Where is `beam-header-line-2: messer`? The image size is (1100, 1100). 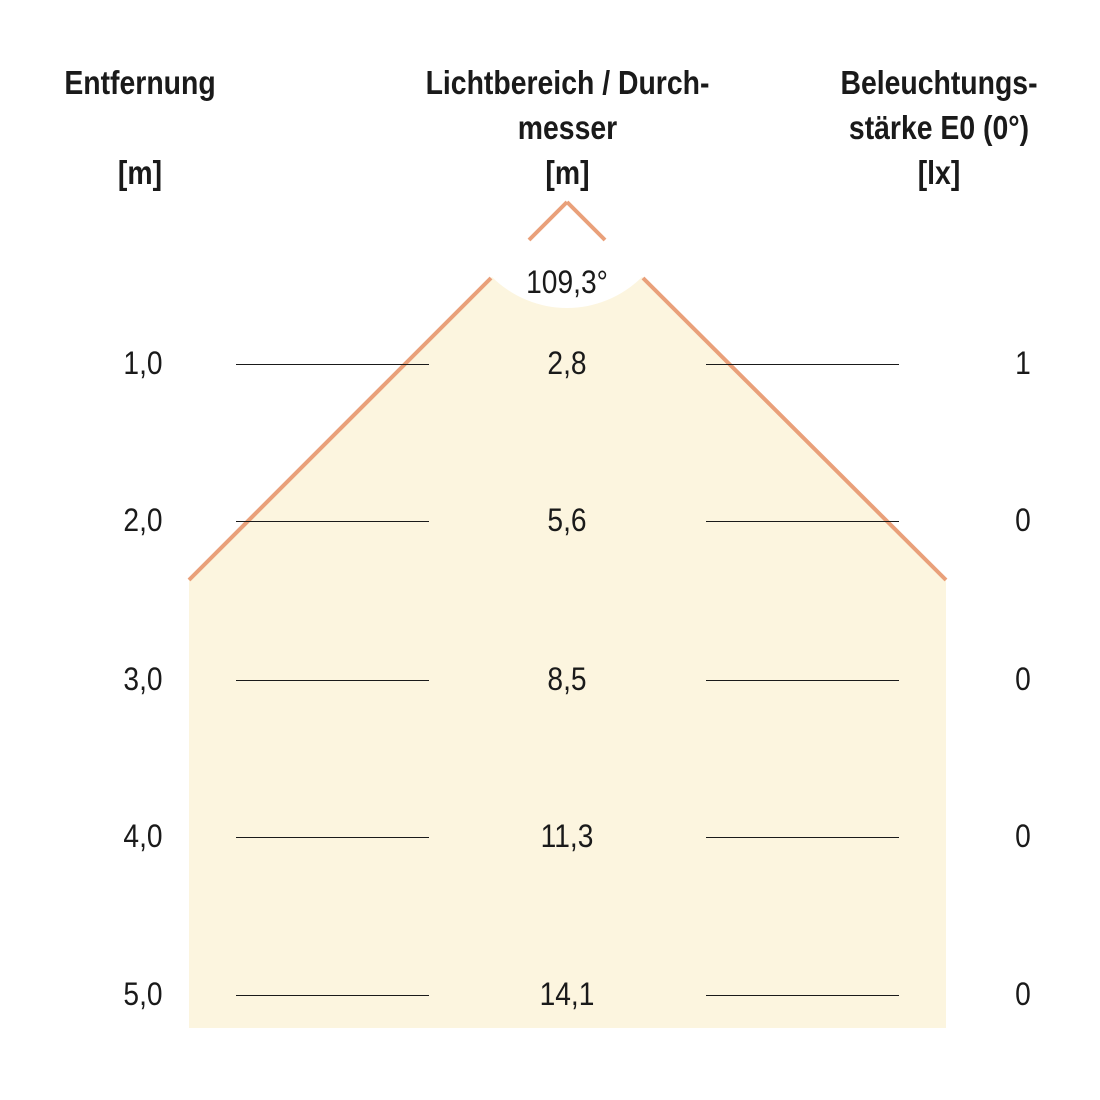
beam-header-line-2: messer is located at coordinates (567, 127).